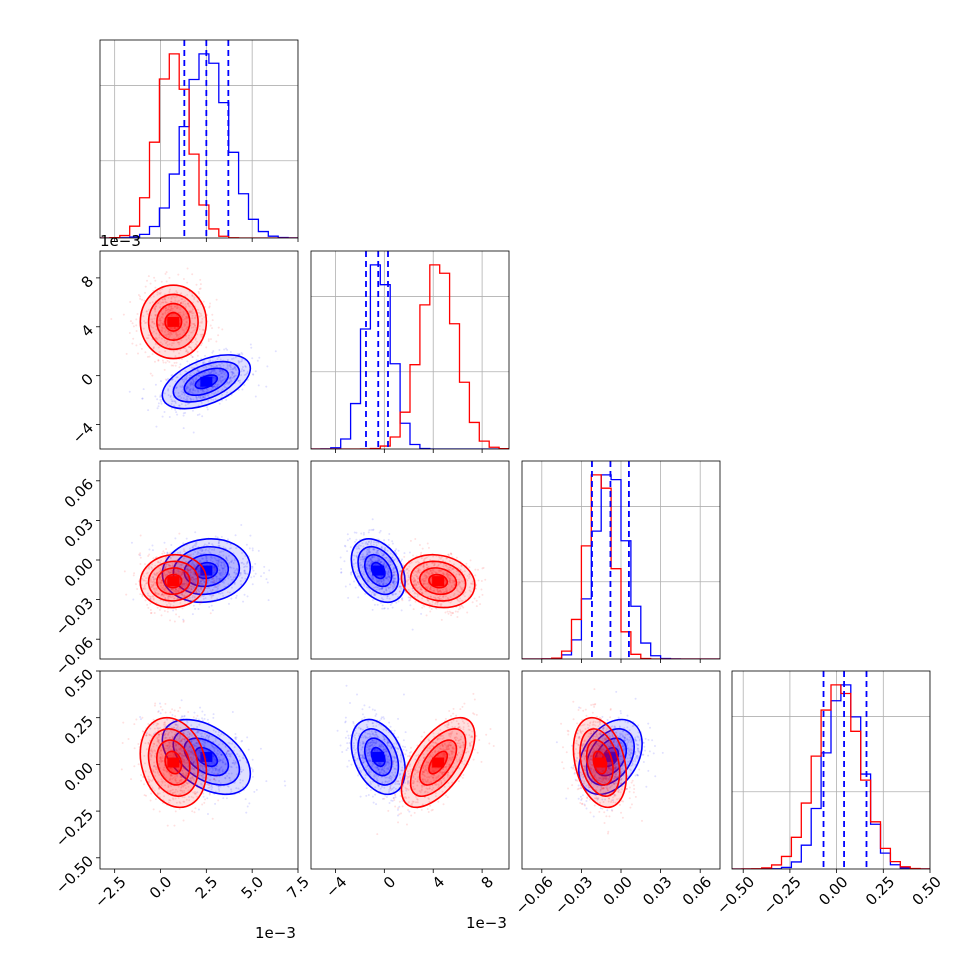 The width and height of the screenshot is (970, 970). Describe the element at coordinates (173, 581) in the screenshot. I see `density-peak-red` at that location.